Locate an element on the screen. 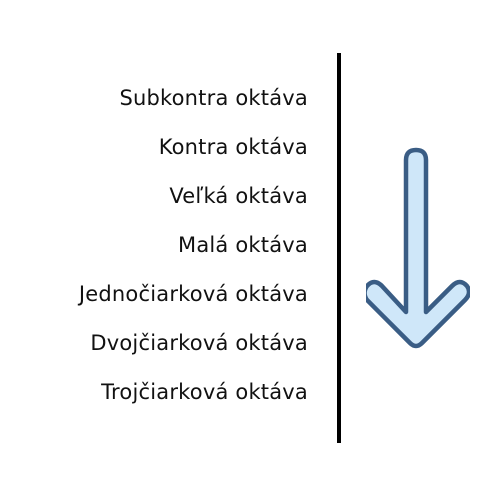 The height and width of the screenshot is (500, 500). octave-label-dvojciarkova: Dvojčiarková oktáva is located at coordinates (199, 343).